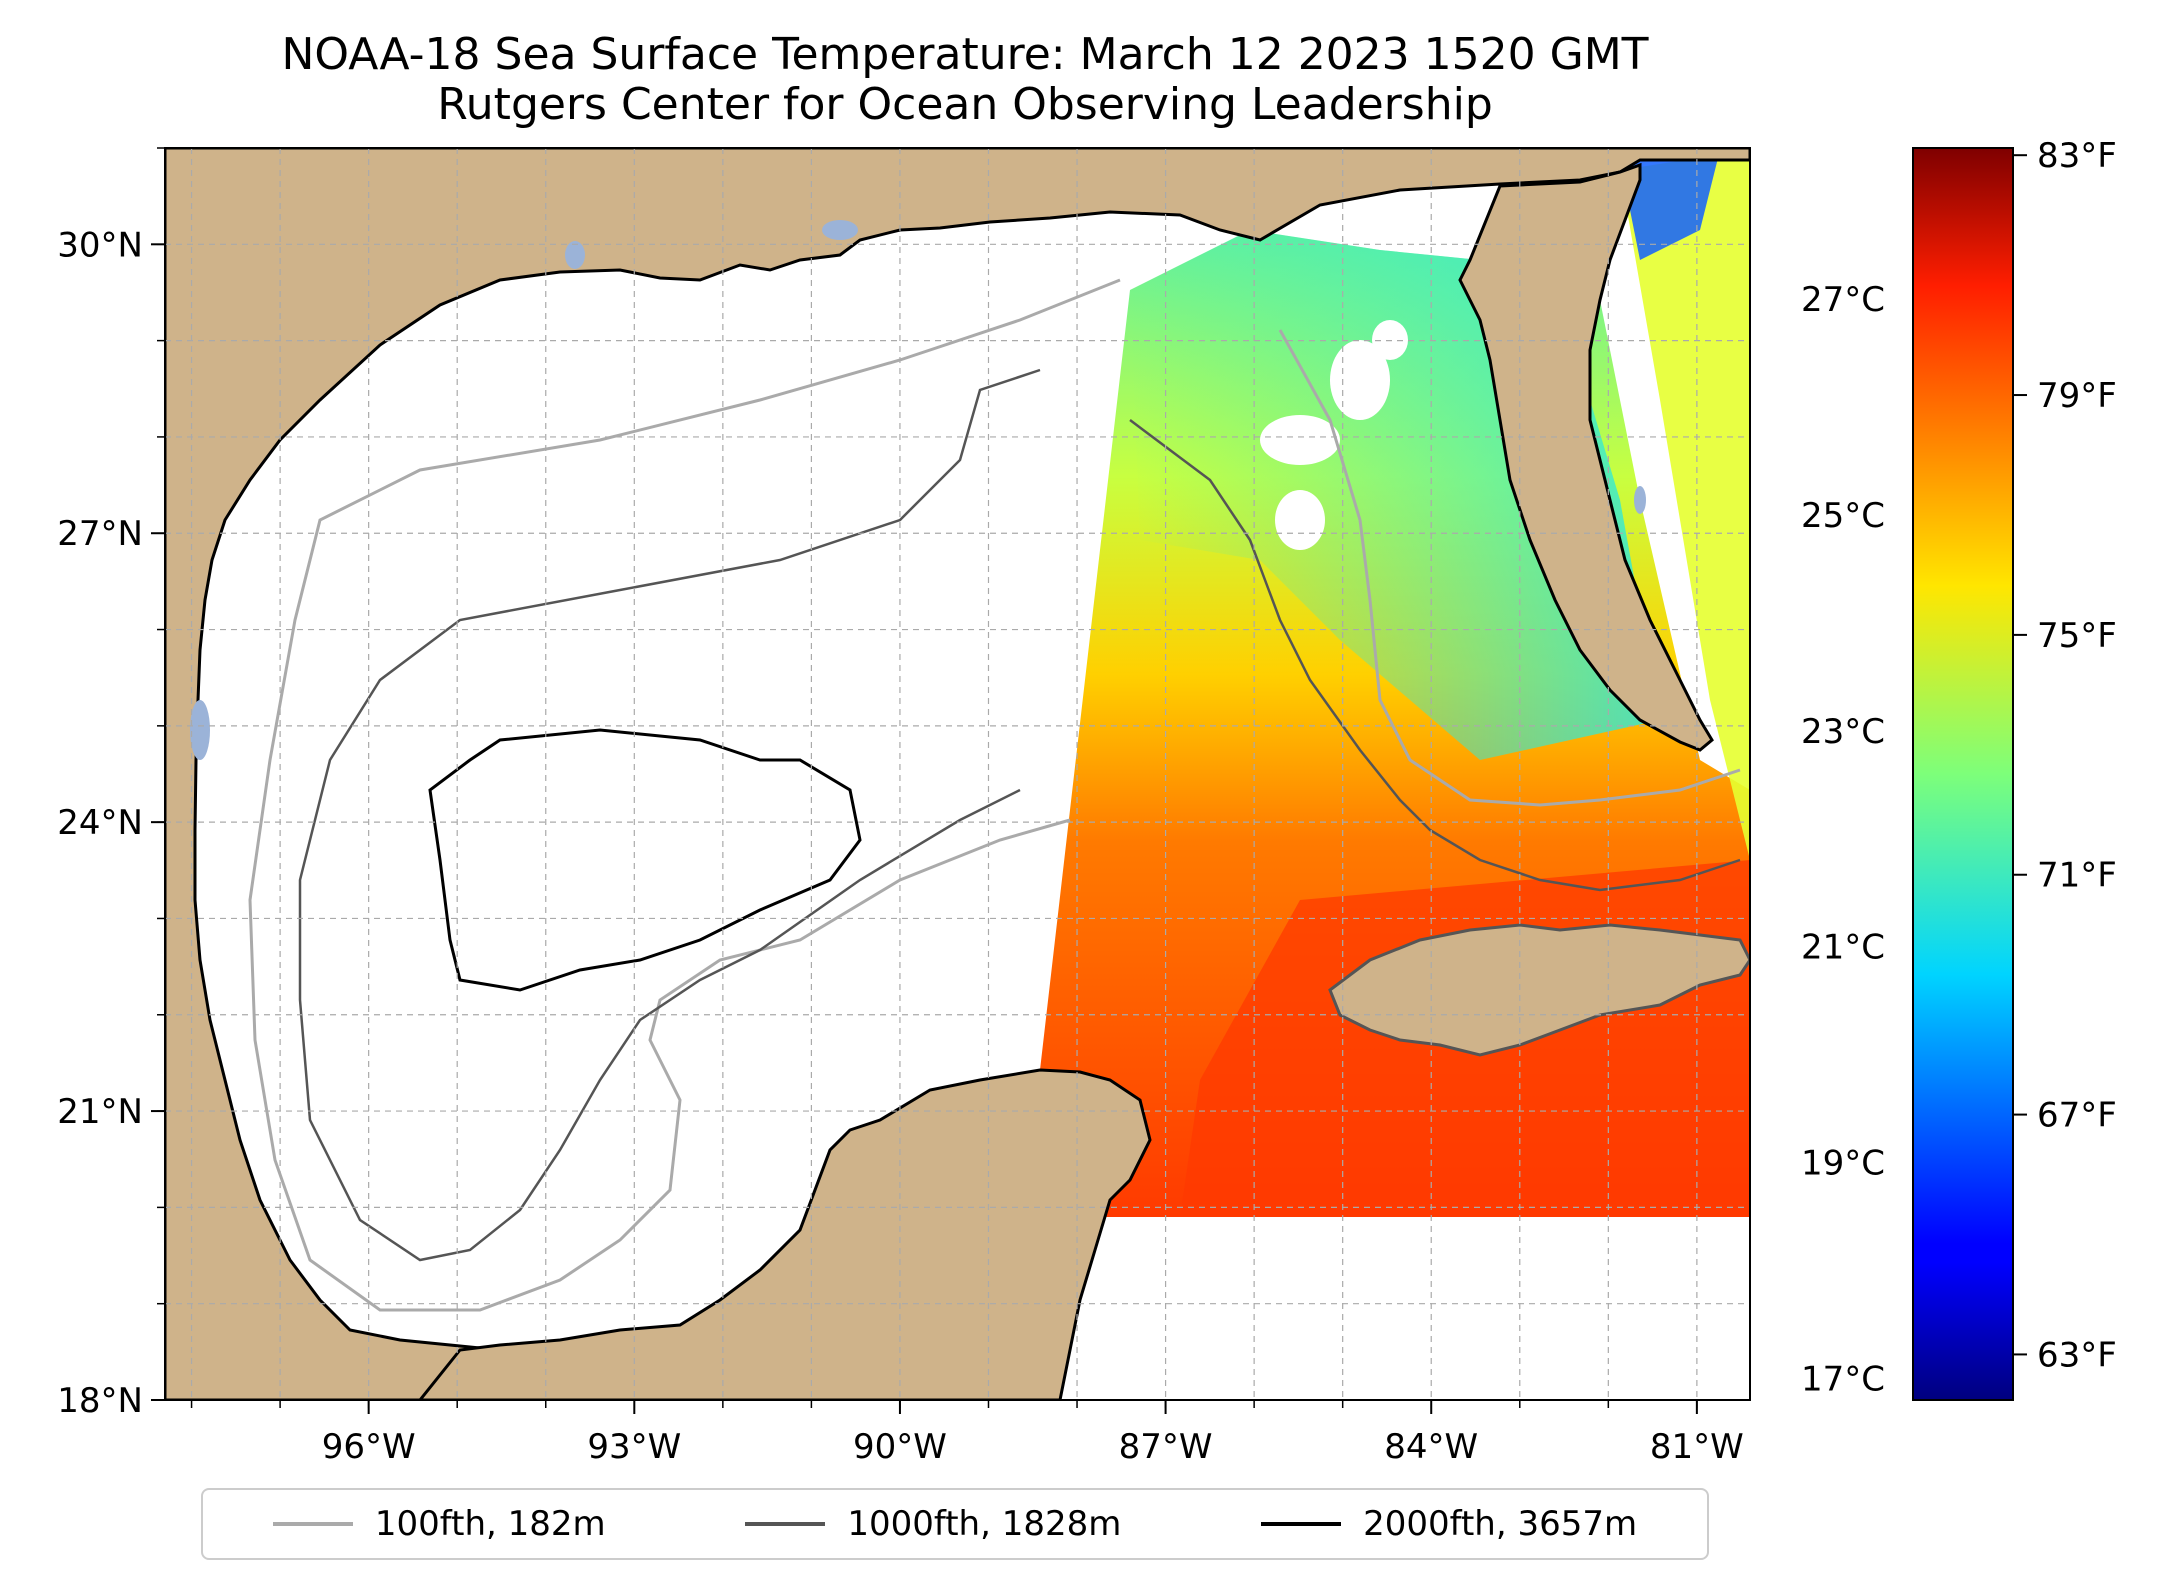 The height and width of the screenshot is (1582, 2160). I want to click on celsius-tick-label: 23°C, so click(1843, 732).